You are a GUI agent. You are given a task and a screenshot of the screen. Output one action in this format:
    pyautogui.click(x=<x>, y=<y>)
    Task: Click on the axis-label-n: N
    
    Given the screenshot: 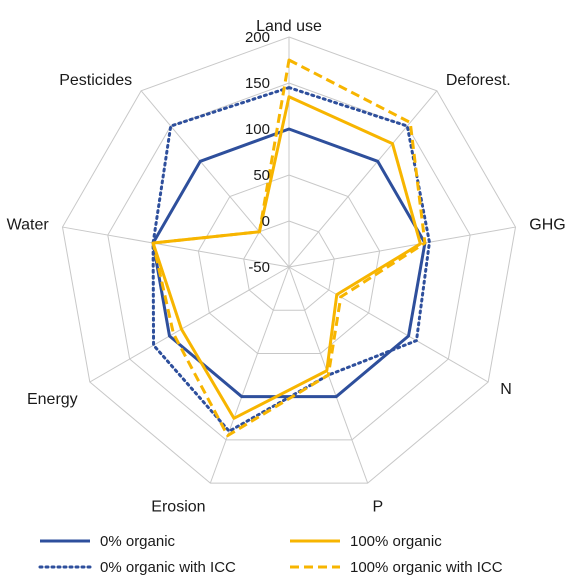 What is the action you would take?
    pyautogui.click(x=506, y=389)
    